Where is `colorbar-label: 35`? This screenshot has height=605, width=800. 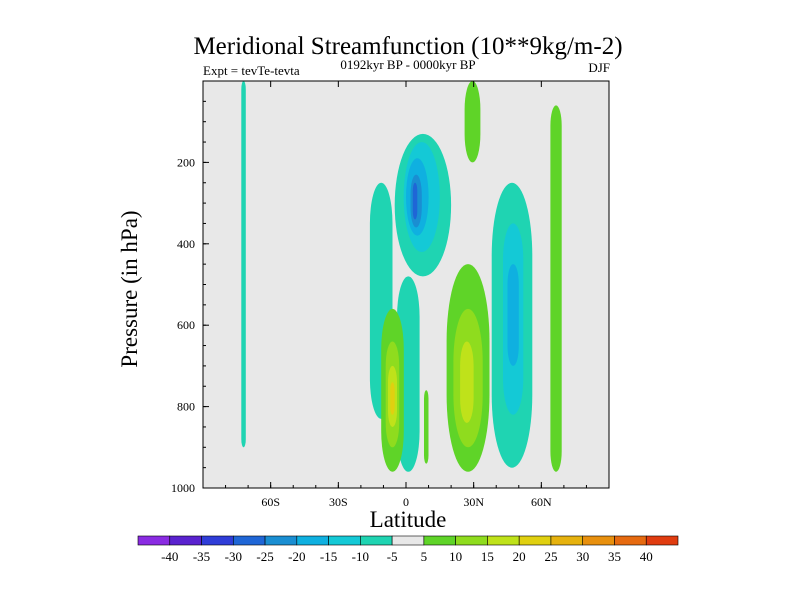 colorbar-label: 35 is located at coordinates (614, 556).